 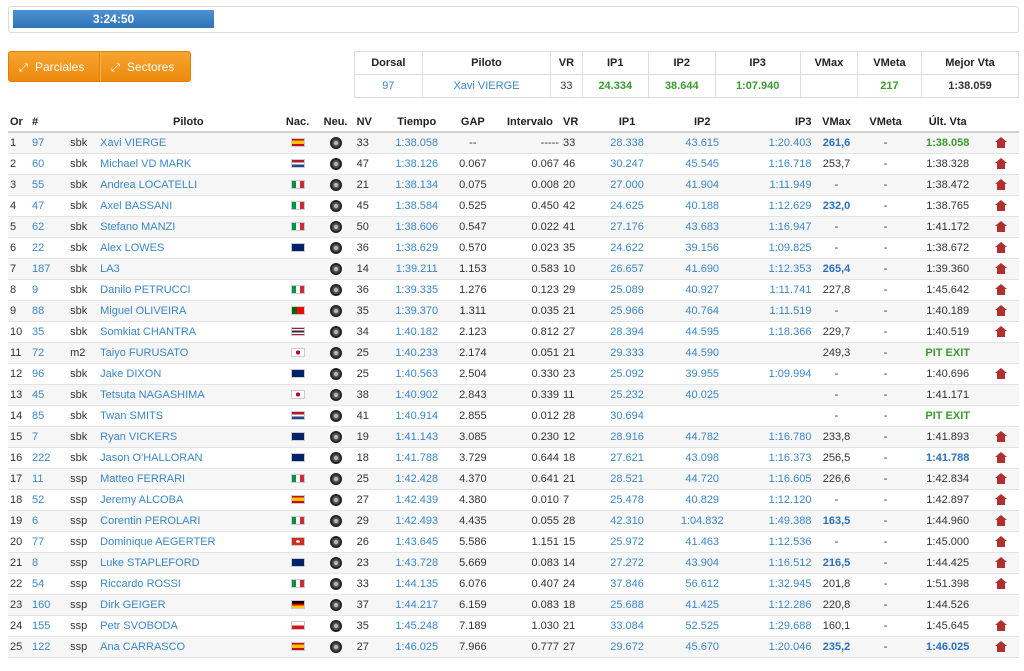 What do you see at coordinates (49, 647) in the screenshot?
I see `rider-number: 122` at bounding box center [49, 647].